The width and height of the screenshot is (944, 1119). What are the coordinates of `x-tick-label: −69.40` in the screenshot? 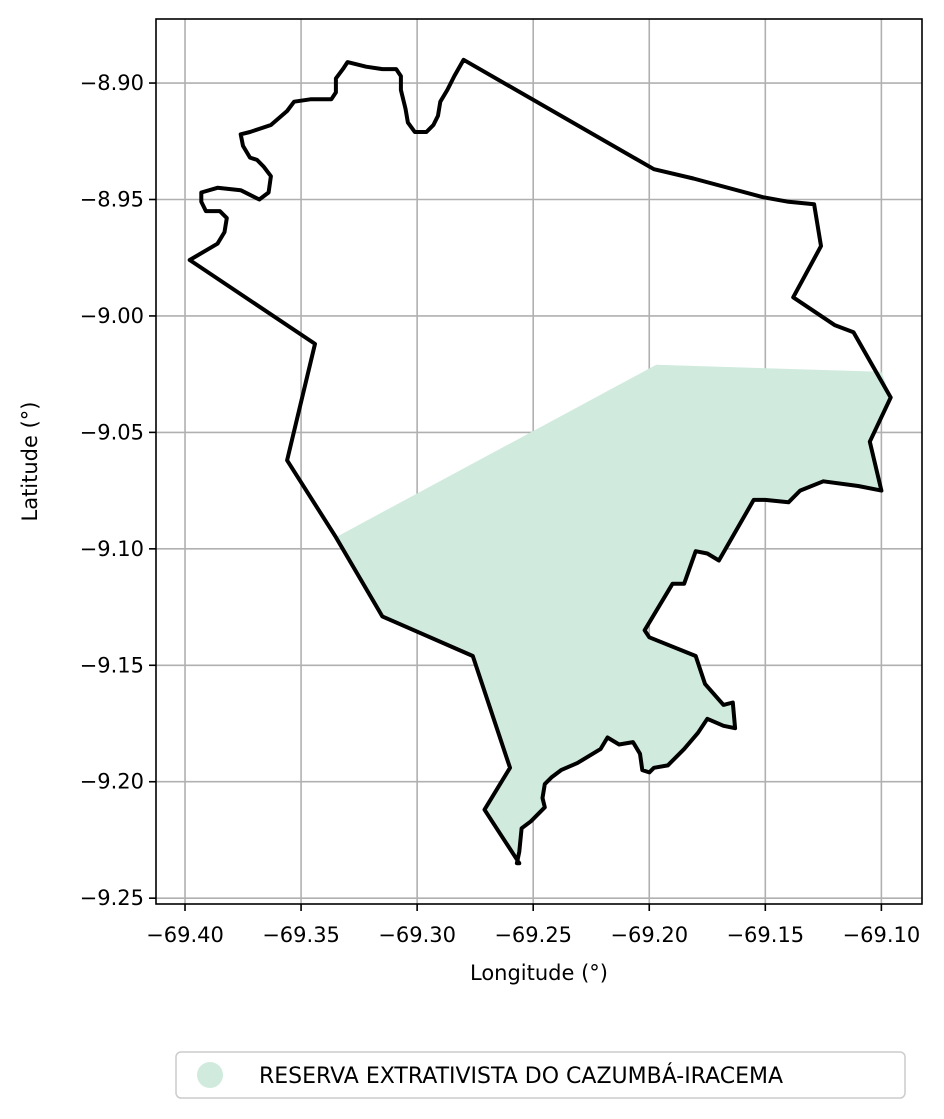 It's located at (185, 935).